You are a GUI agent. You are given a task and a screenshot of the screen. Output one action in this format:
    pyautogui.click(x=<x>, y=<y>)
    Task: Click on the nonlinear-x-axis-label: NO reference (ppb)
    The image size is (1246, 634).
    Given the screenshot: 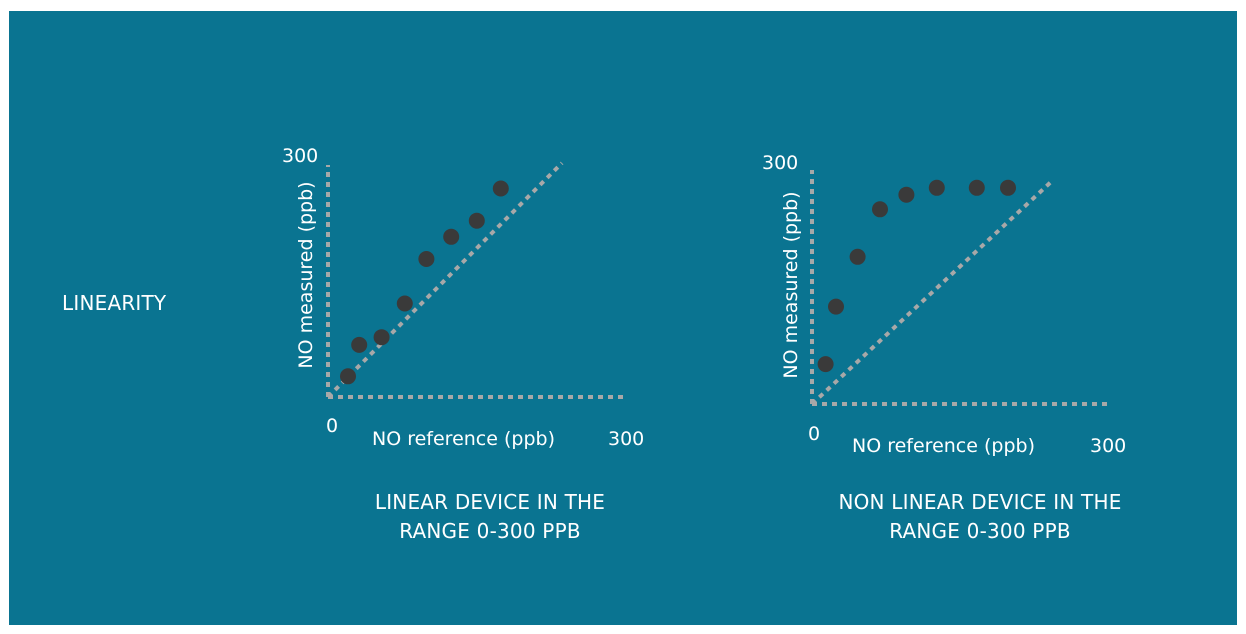 What is the action you would take?
    pyautogui.click(x=943, y=446)
    